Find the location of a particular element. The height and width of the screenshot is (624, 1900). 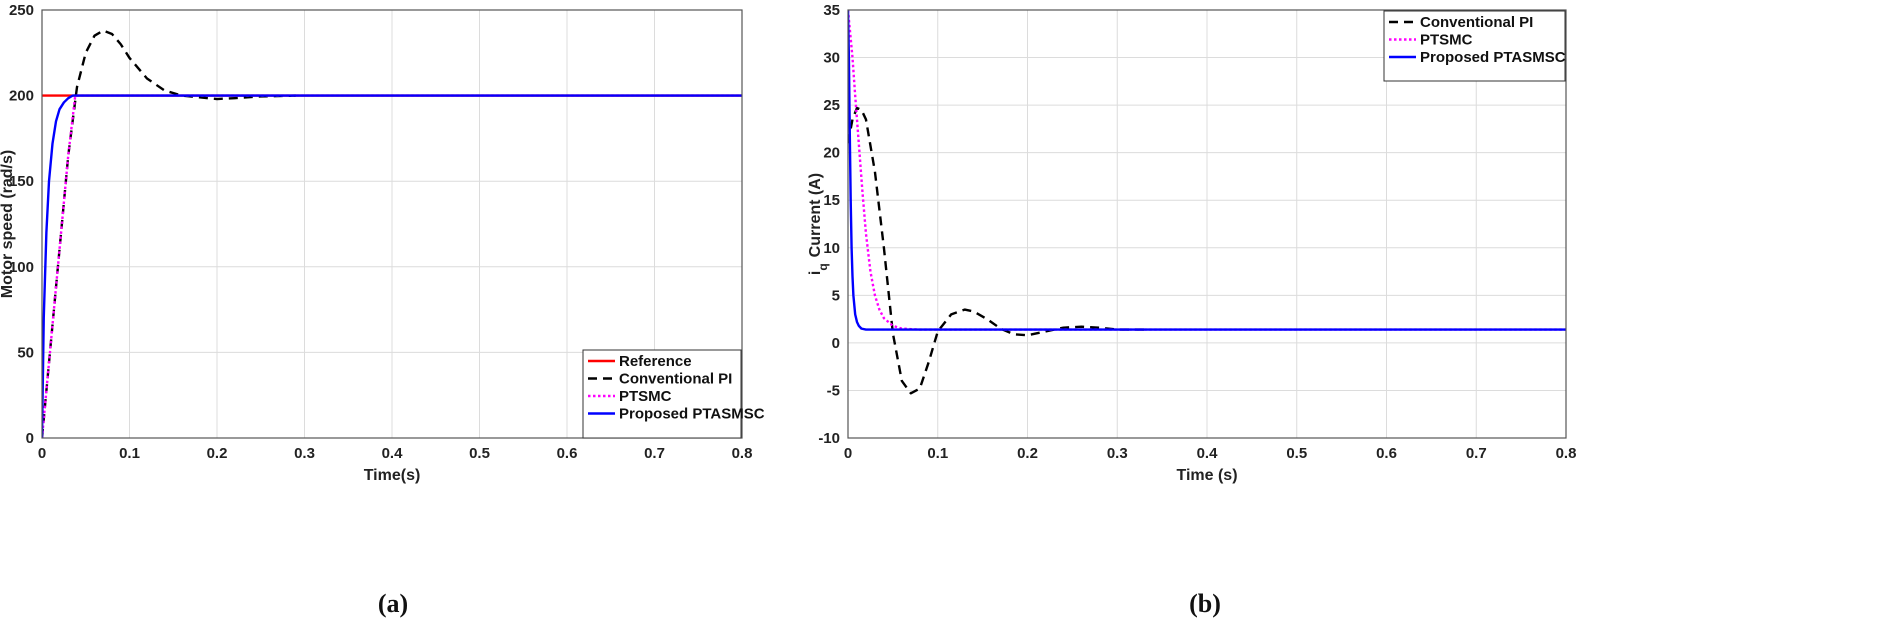

y-axis-label-main: i is located at coordinates (815, 273).